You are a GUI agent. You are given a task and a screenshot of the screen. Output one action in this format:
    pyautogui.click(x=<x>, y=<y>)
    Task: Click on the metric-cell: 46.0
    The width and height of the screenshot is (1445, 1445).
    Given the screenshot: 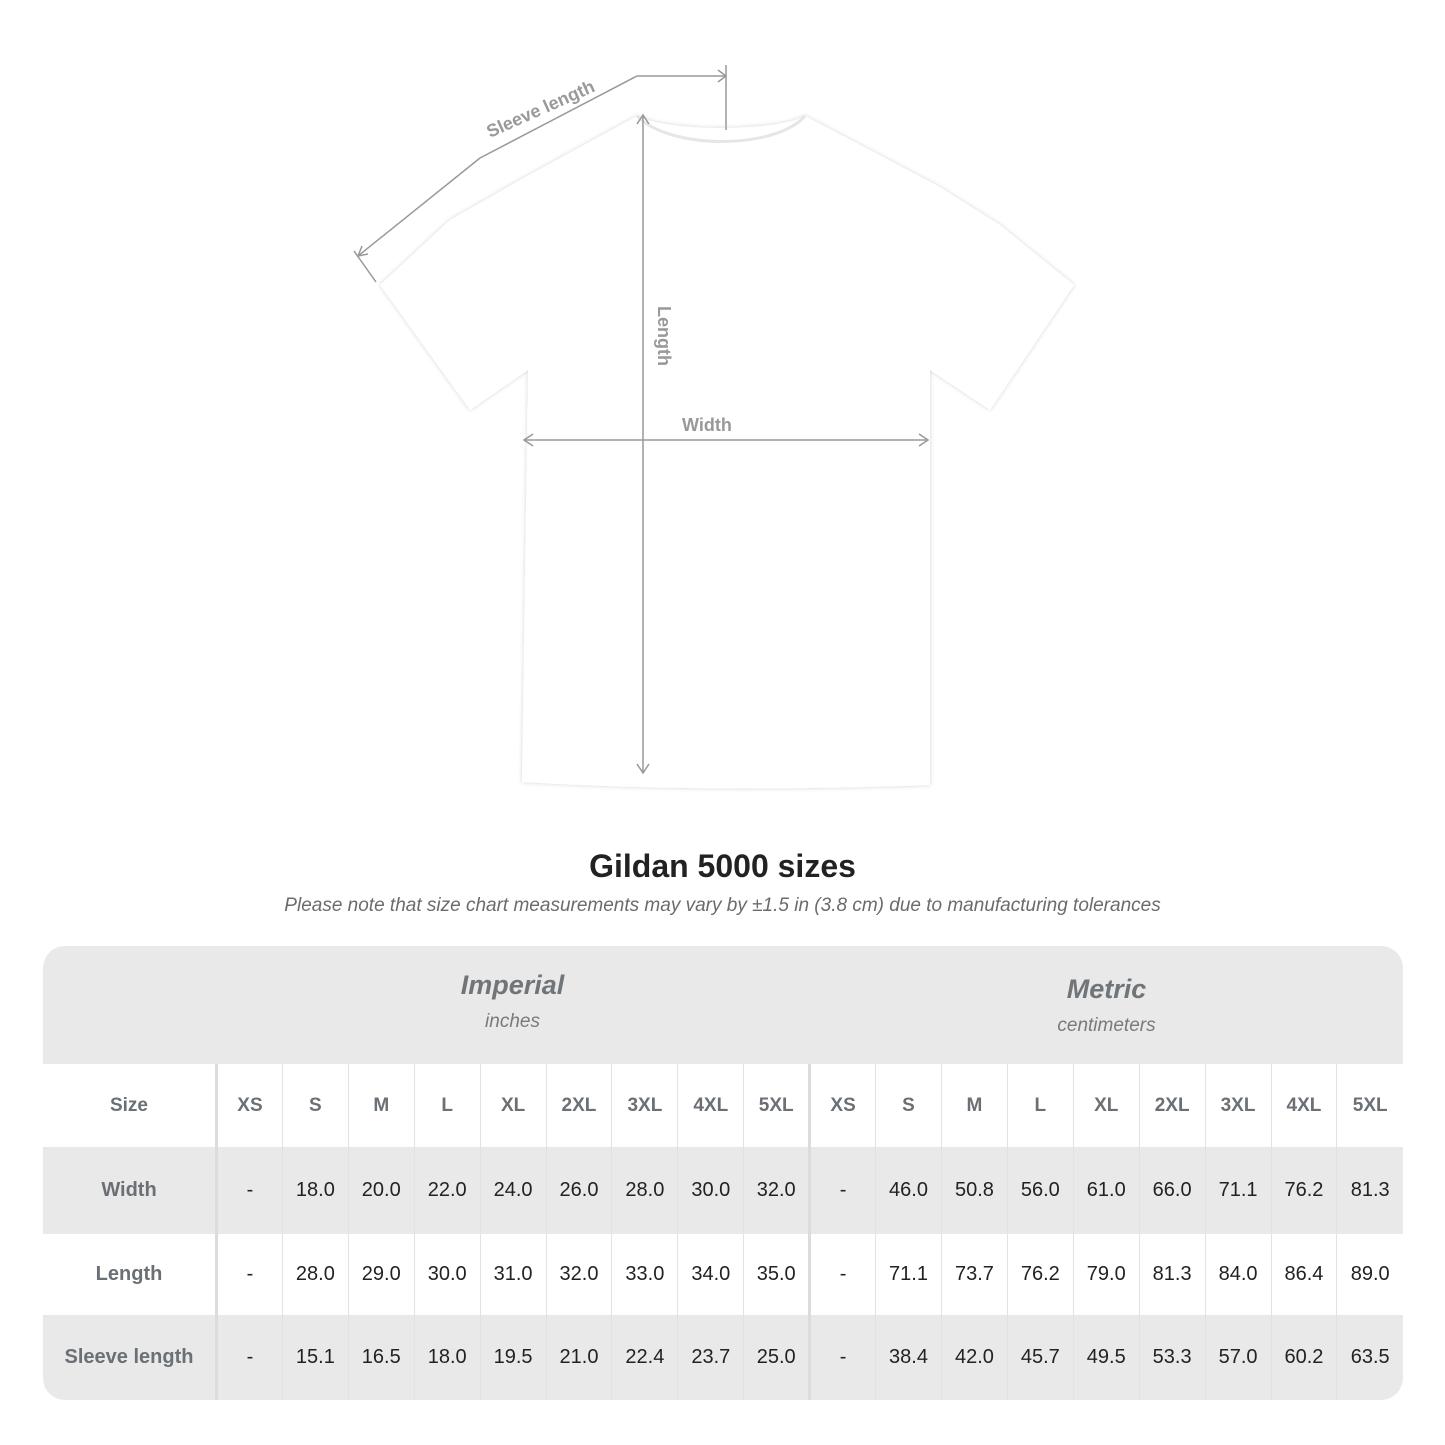 What is the action you would take?
    pyautogui.click(x=908, y=1190)
    